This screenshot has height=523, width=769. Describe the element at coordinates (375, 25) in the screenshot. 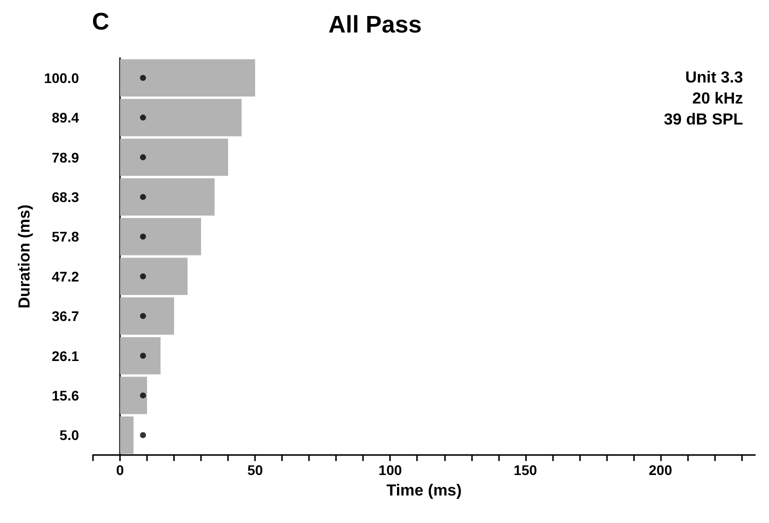

I see `chart-title: All Pass` at that location.